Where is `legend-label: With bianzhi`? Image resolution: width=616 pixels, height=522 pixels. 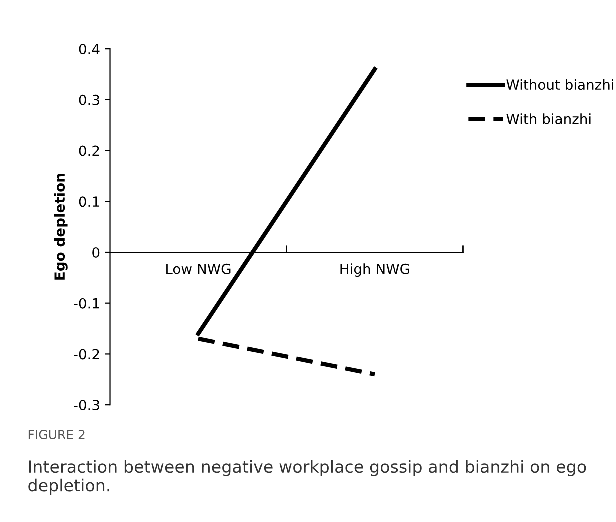 legend-label: With bianzhi is located at coordinates (548, 119).